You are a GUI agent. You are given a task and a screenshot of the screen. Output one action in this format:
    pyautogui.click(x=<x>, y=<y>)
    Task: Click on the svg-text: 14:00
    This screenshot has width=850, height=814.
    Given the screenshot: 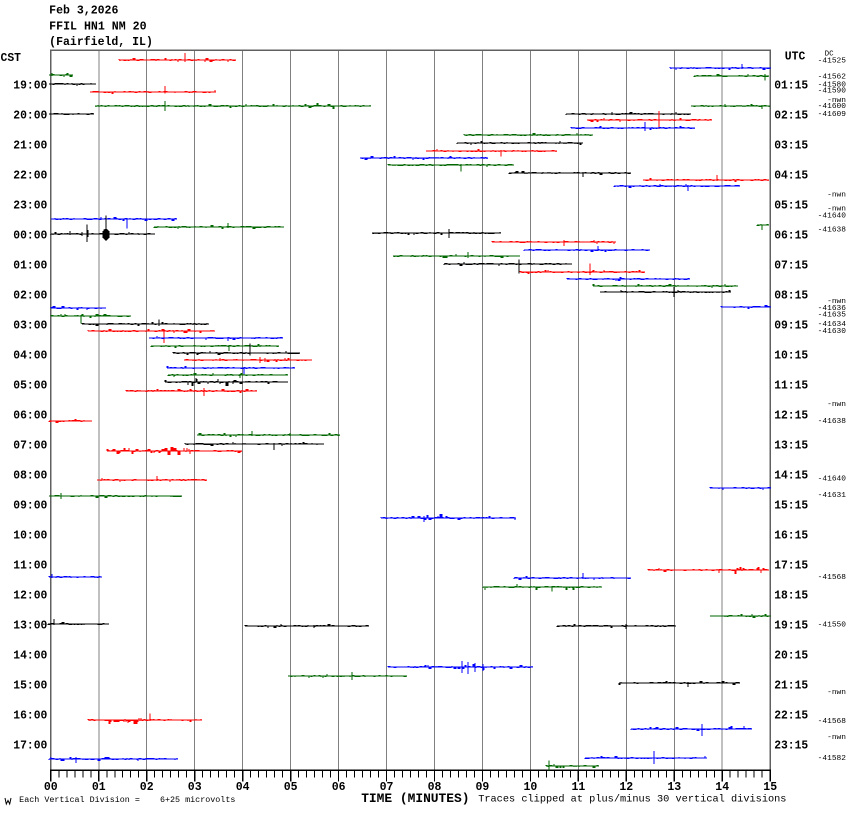 What is the action you would take?
    pyautogui.click(x=30, y=656)
    